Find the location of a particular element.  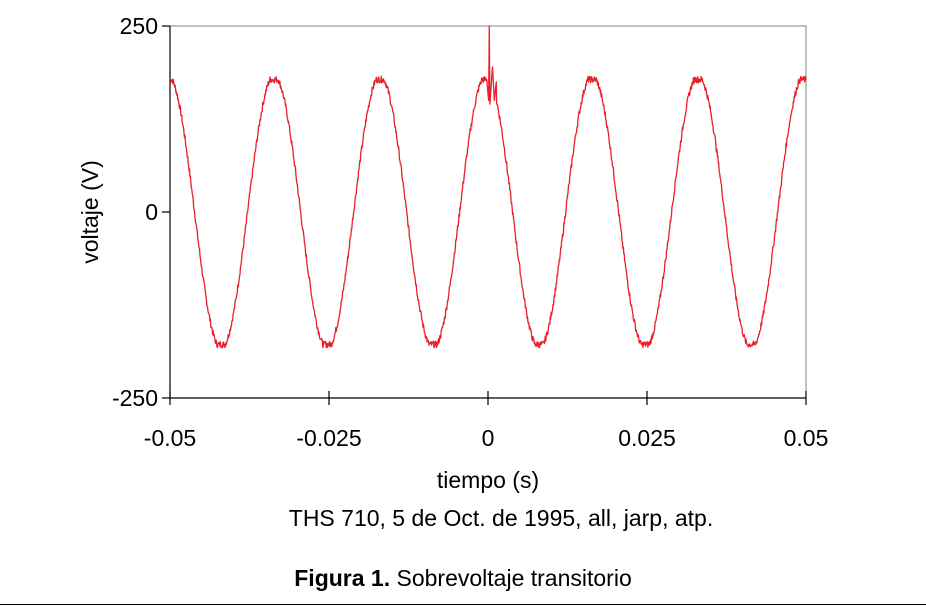

x-tick-label: -0.05 is located at coordinates (170, 438).